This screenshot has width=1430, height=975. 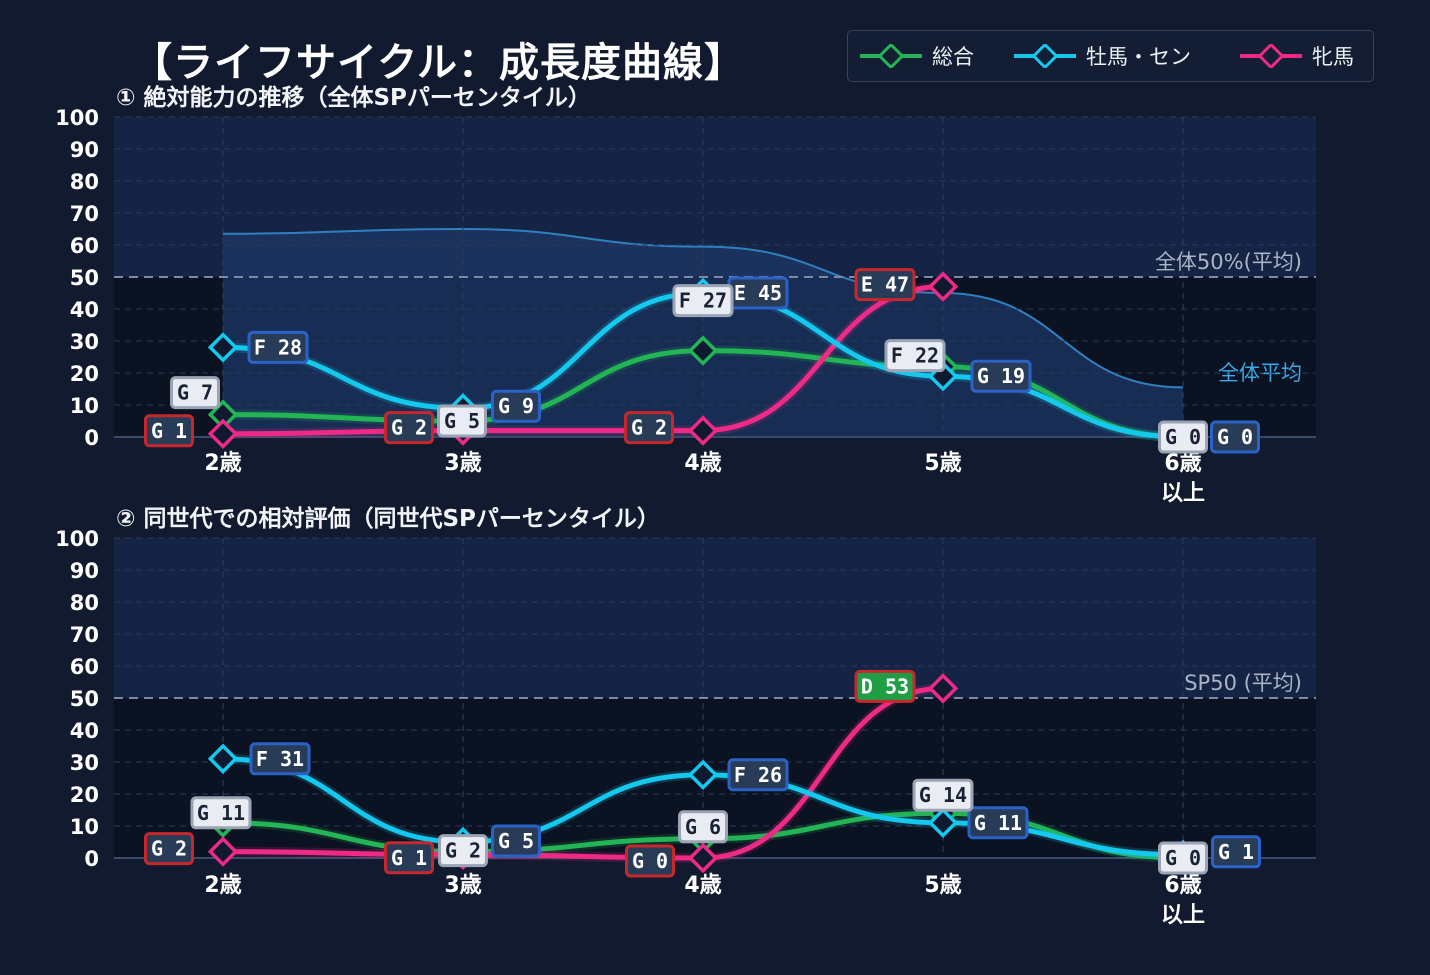 I want to click on legend-marker-female, so click(x=1271, y=56).